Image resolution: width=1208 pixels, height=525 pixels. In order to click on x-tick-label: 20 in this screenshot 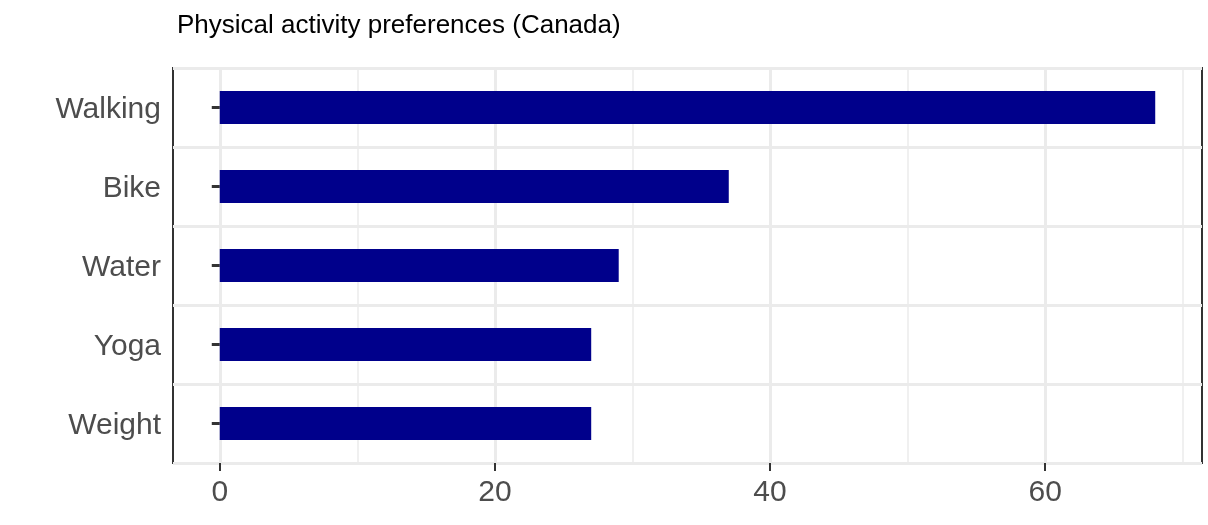, I will do `click(495, 490)`.